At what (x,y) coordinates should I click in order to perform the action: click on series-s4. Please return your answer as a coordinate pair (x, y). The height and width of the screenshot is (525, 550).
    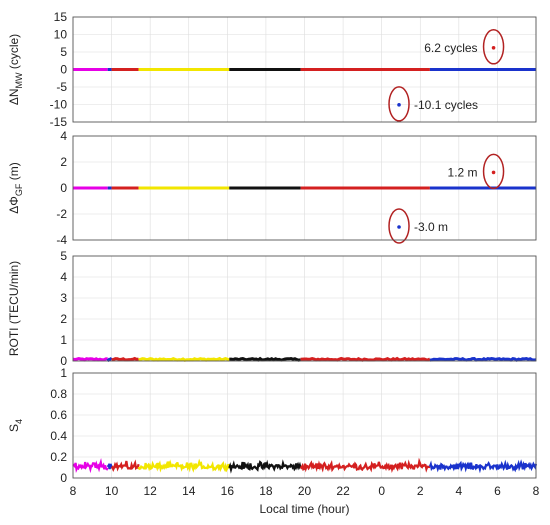
    Looking at the image, I should click on (305, 465).